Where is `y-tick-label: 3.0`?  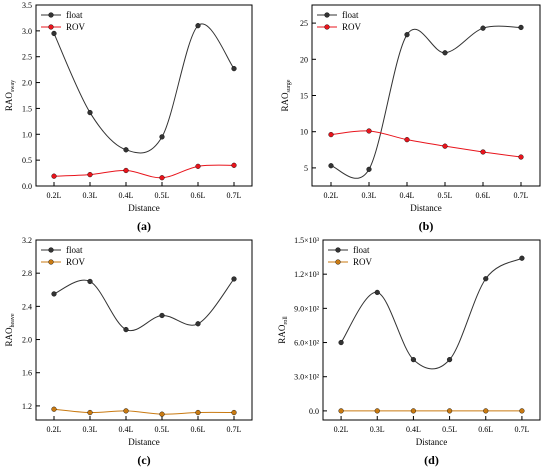 y-tick-label: 3.0 is located at coordinates (27, 31).